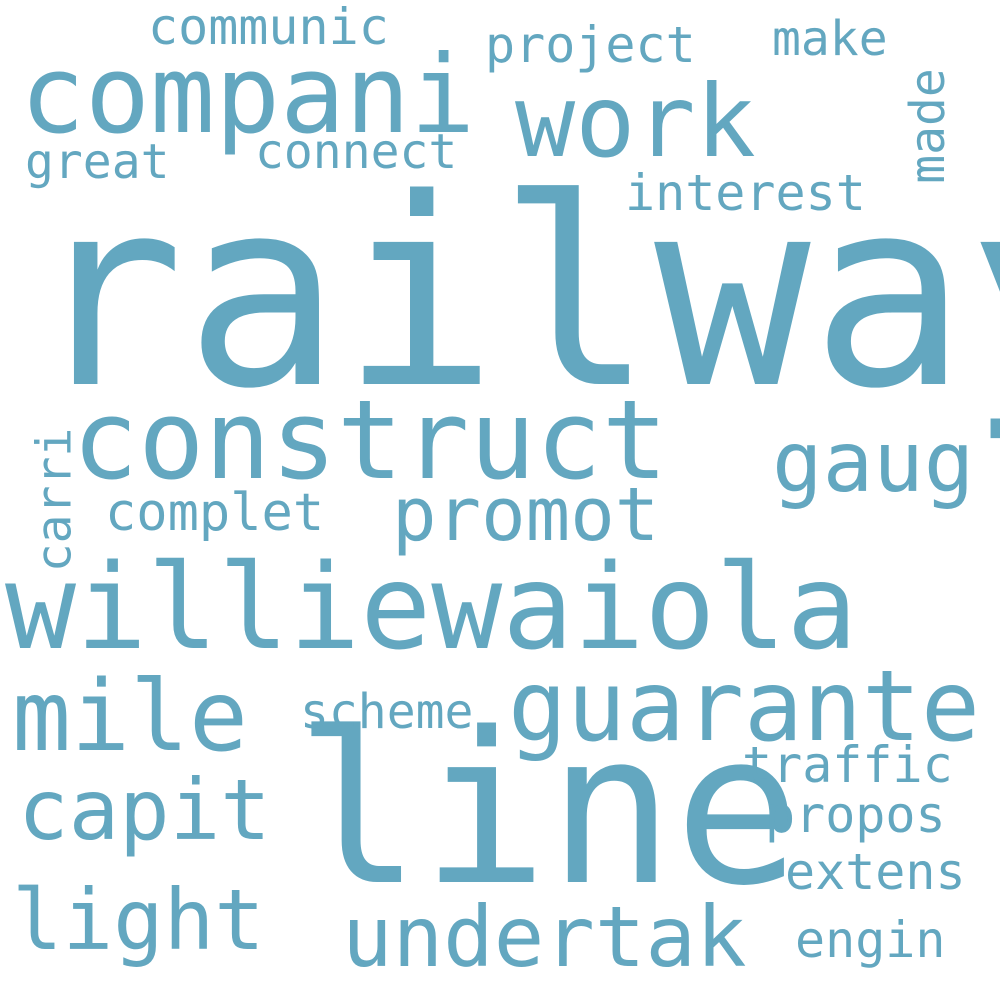 This screenshot has height=1000, width=1000. Describe the element at coordinates (855, 815) in the screenshot. I see `word-propos: propos` at that location.